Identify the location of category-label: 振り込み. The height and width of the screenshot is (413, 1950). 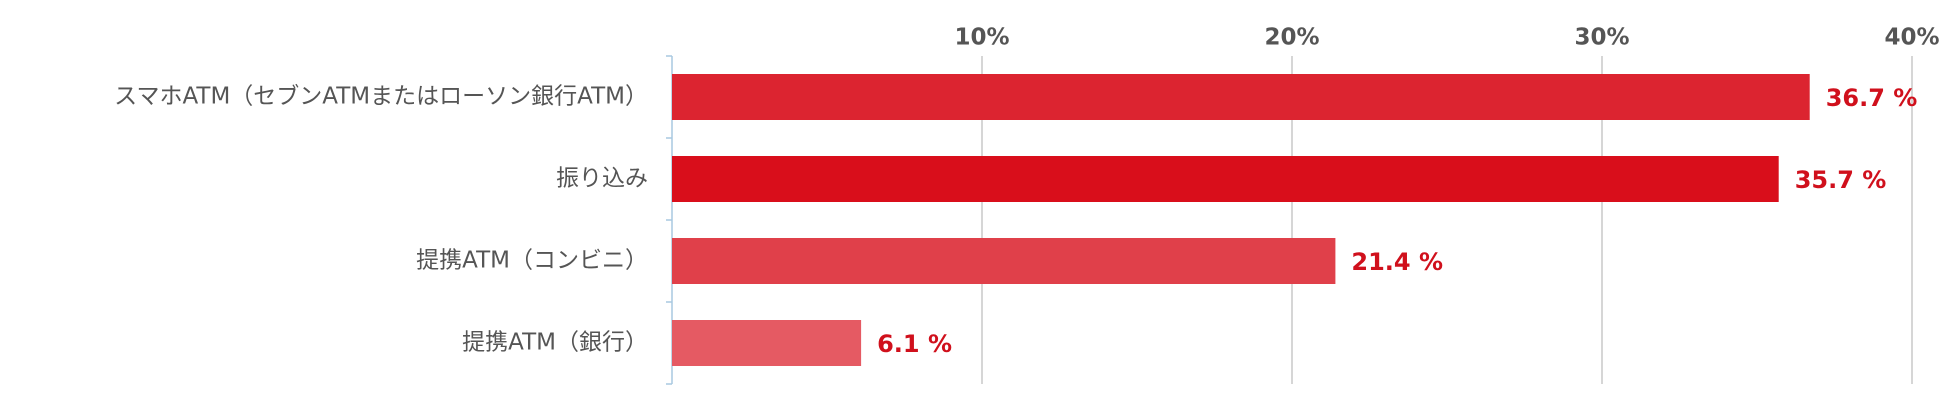
(602, 179).